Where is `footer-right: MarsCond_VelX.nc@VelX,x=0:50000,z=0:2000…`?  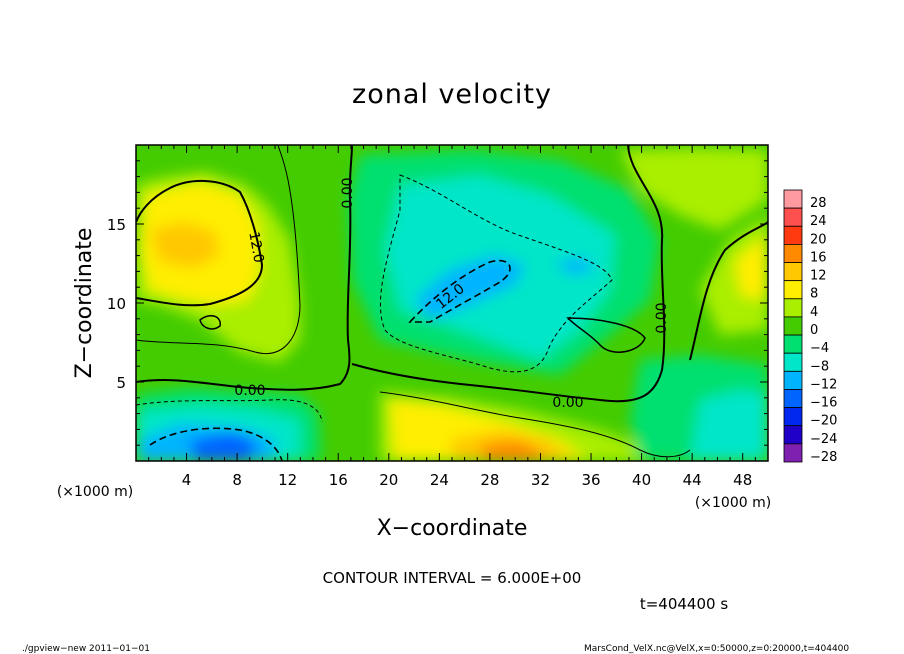 footer-right: MarsCond_VelX.nc@VelX,x=0:50000,z=0:2000… is located at coordinates (716, 649).